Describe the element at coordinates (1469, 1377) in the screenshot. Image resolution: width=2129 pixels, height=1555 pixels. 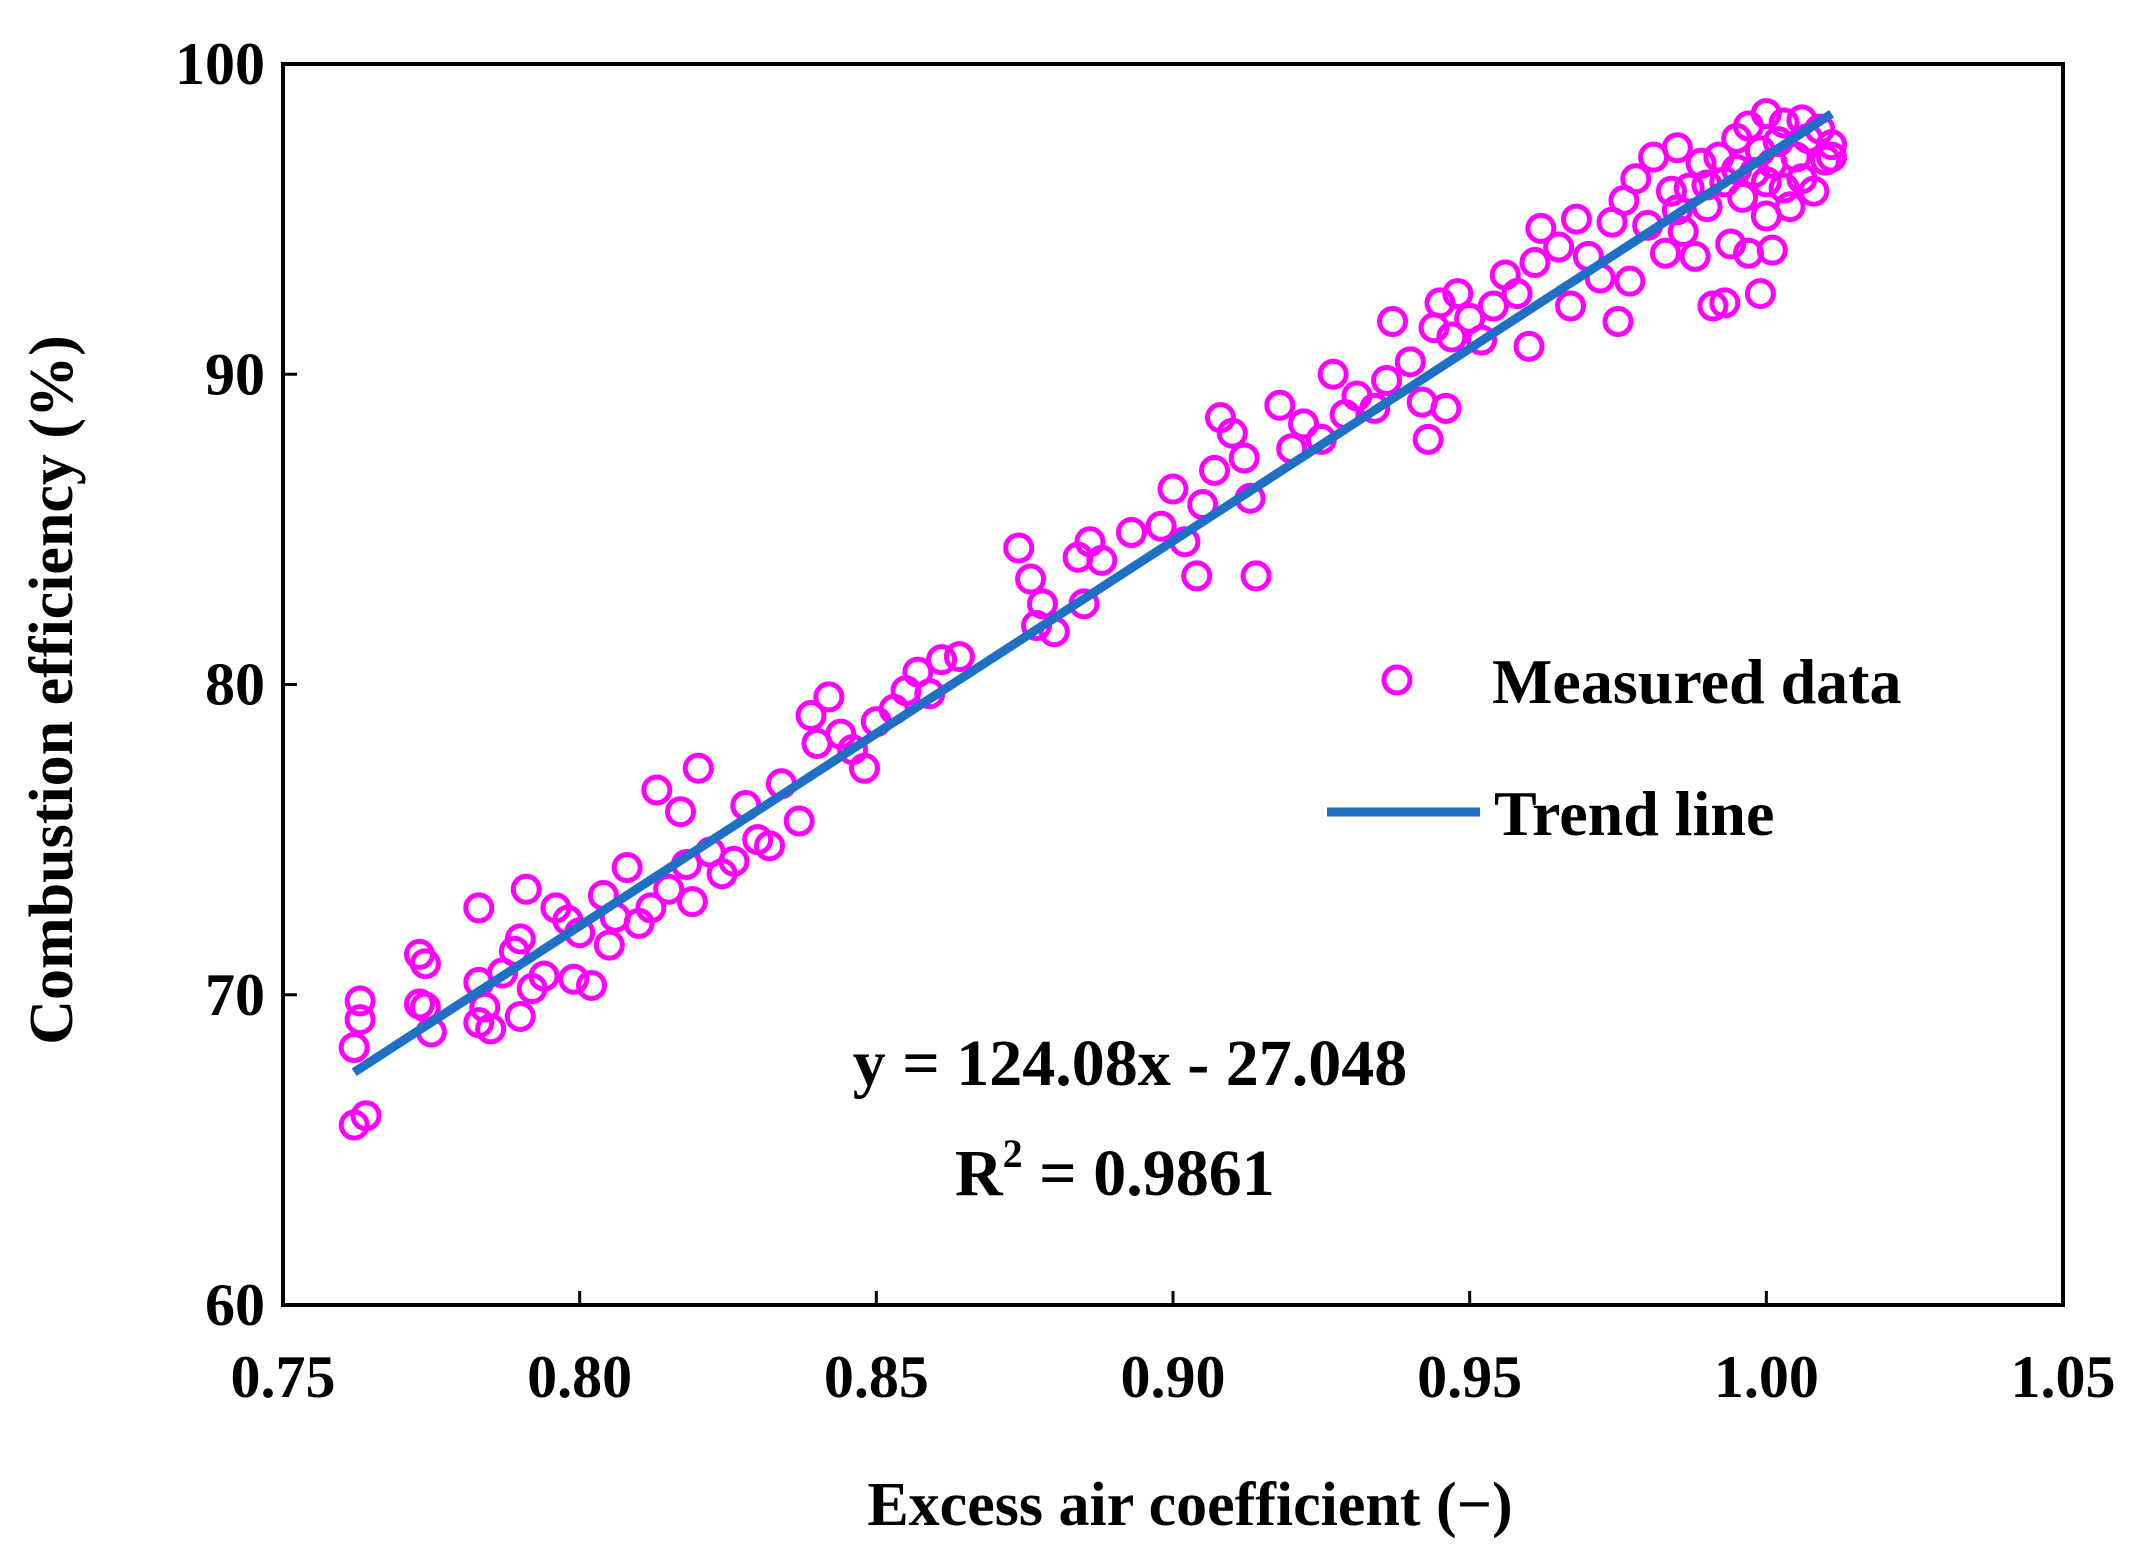
I see `x-tick-label: 0.95` at that location.